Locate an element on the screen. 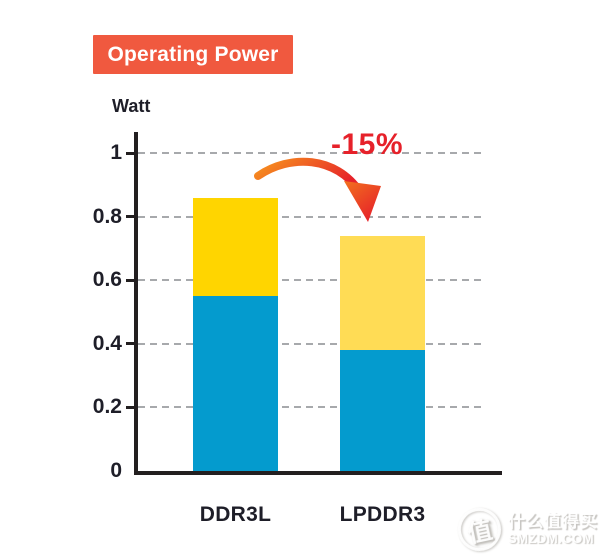 Image resolution: width=600 pixels, height=556 pixels. chart-title: Operating Power is located at coordinates (193, 54).